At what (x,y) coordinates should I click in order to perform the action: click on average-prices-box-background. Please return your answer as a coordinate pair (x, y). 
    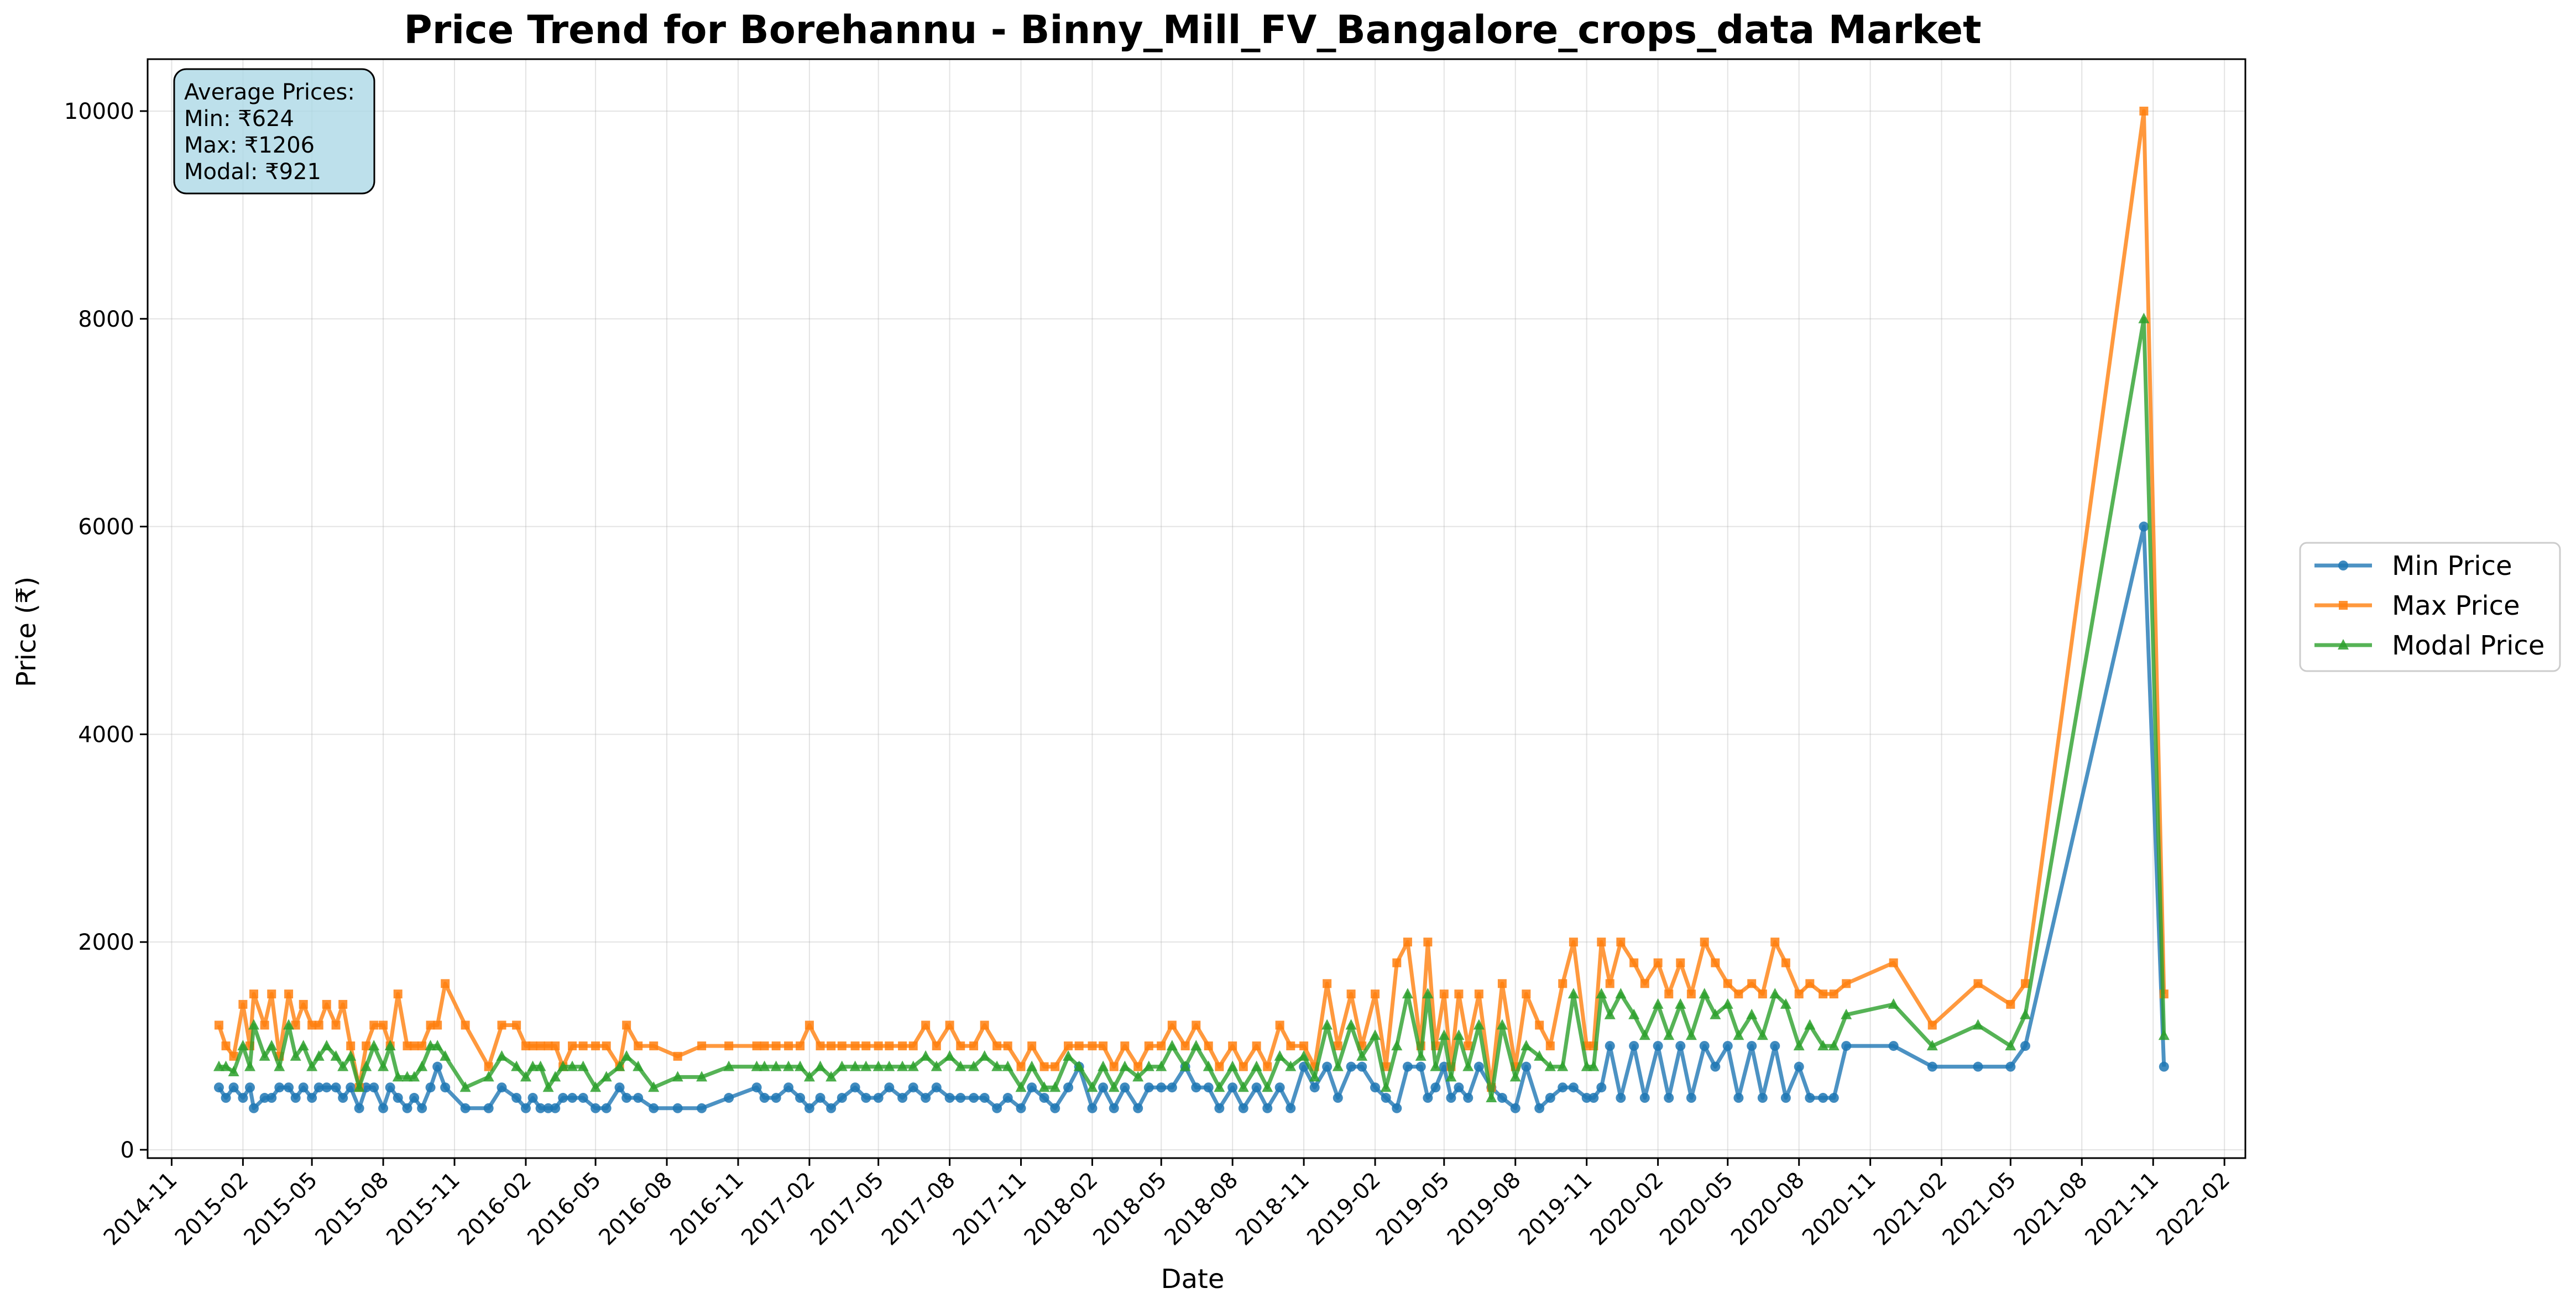
    Looking at the image, I should click on (274, 132).